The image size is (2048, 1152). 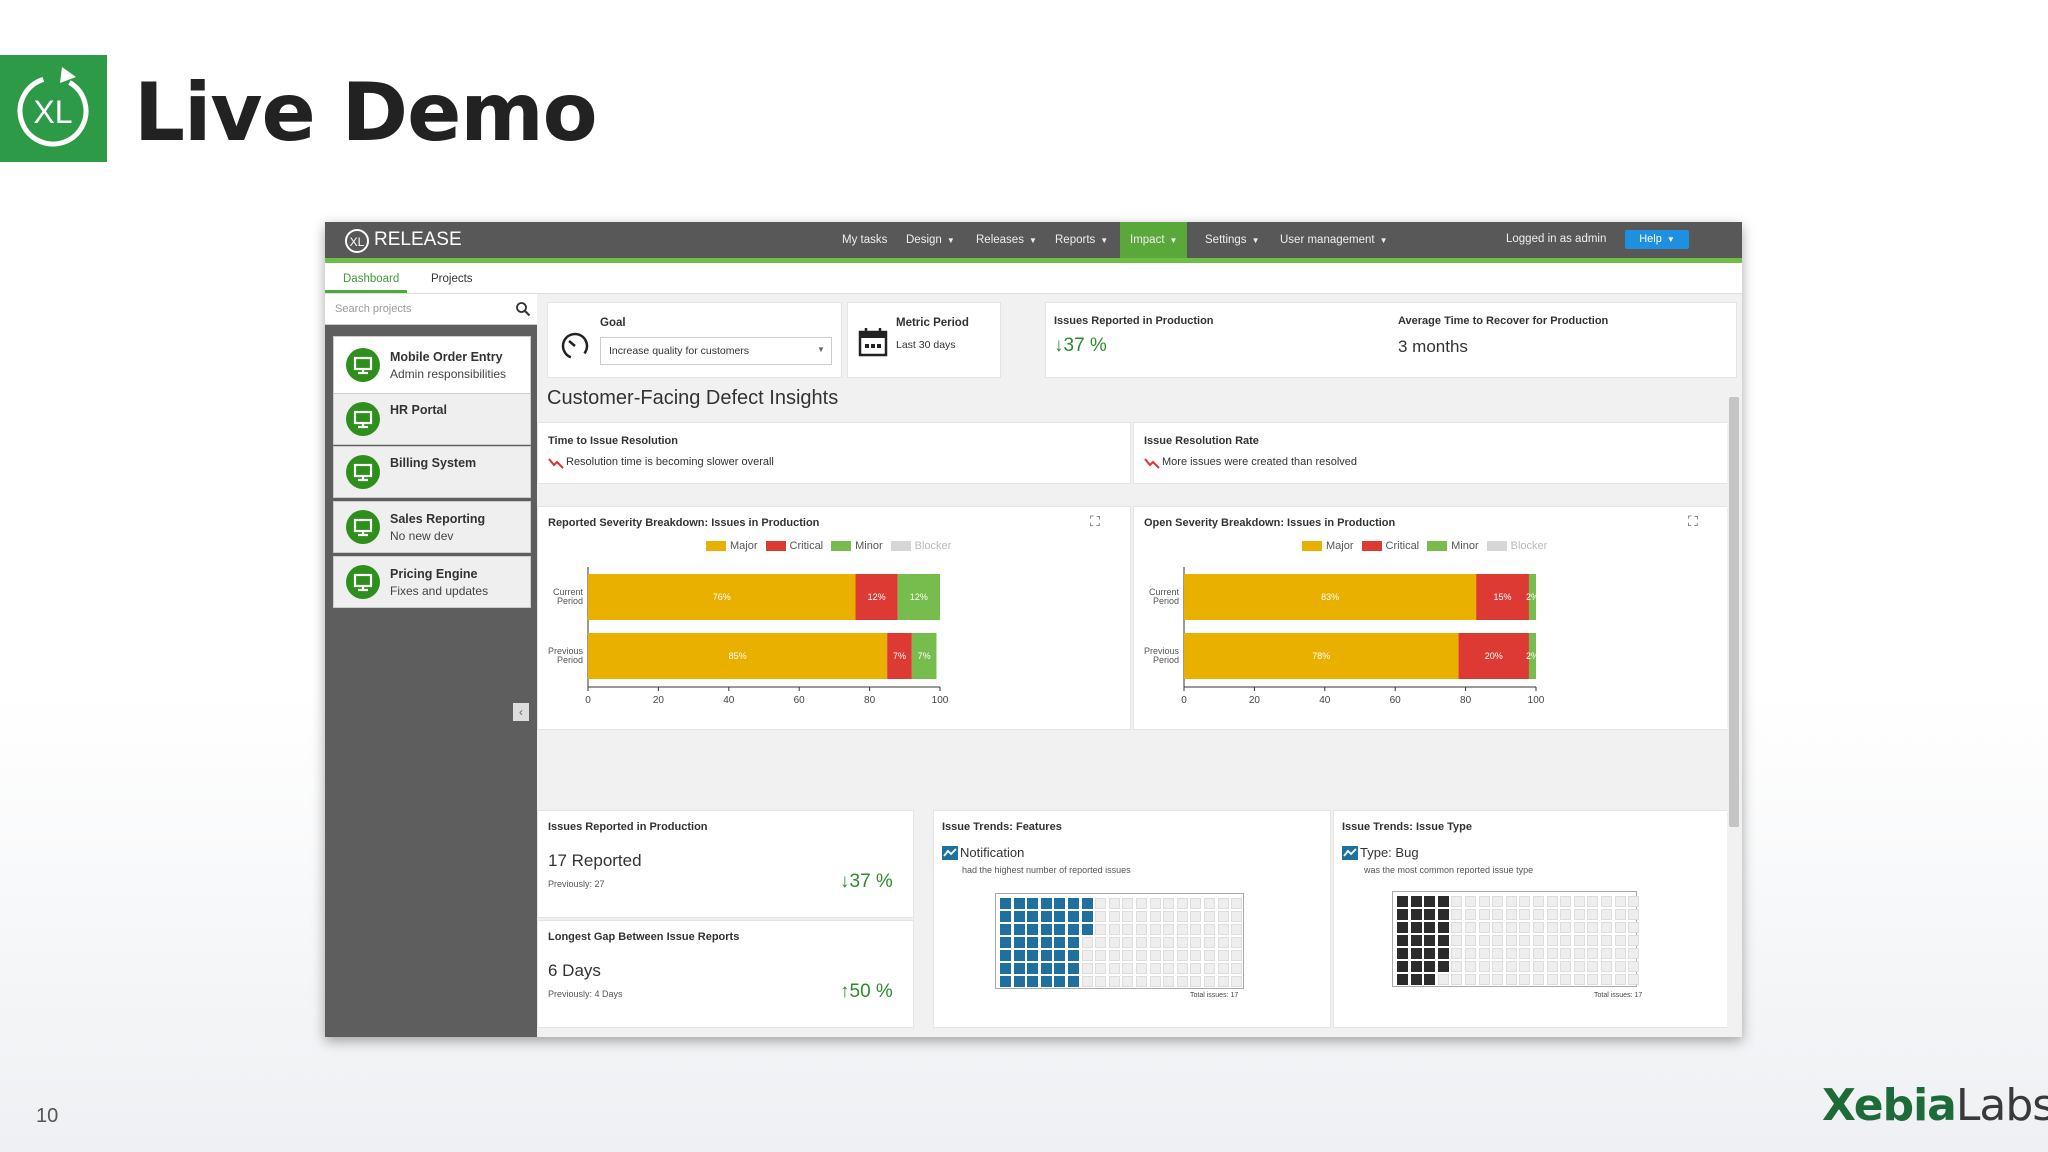 I want to click on help-button: Help ▼, so click(x=1657, y=239).